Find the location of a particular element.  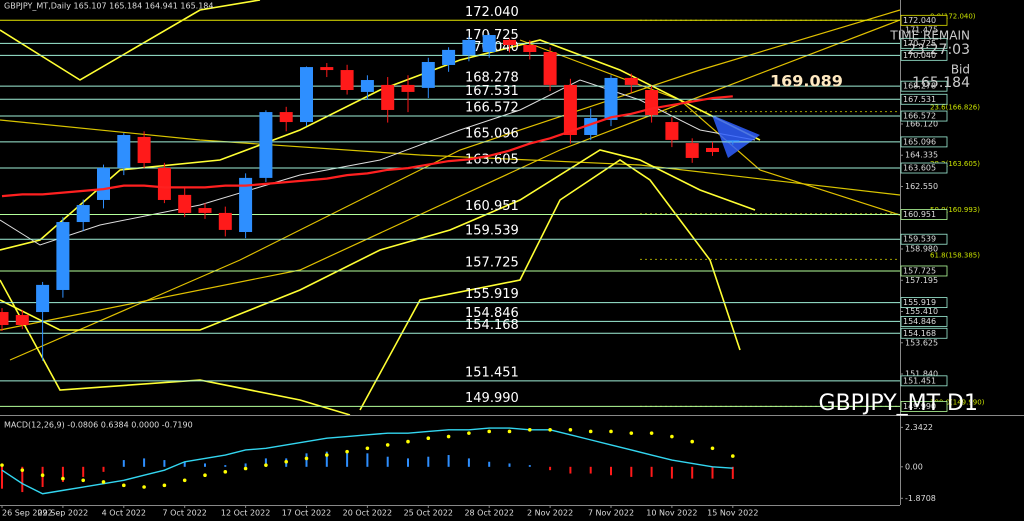

level-label: 163.605 is located at coordinates (492, 160).